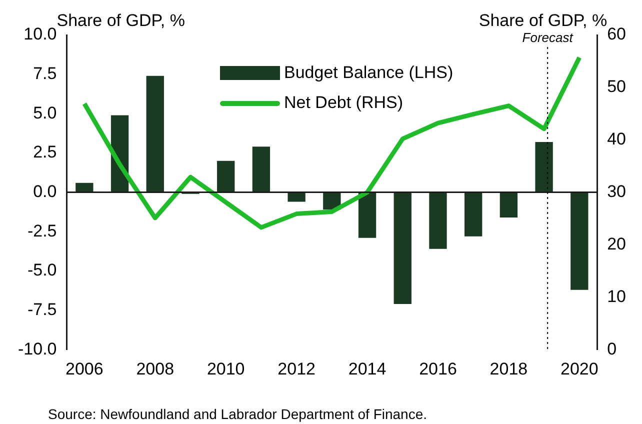 This screenshot has height=424, width=642. I want to click on y-tick-label: 0.0, so click(45, 191).